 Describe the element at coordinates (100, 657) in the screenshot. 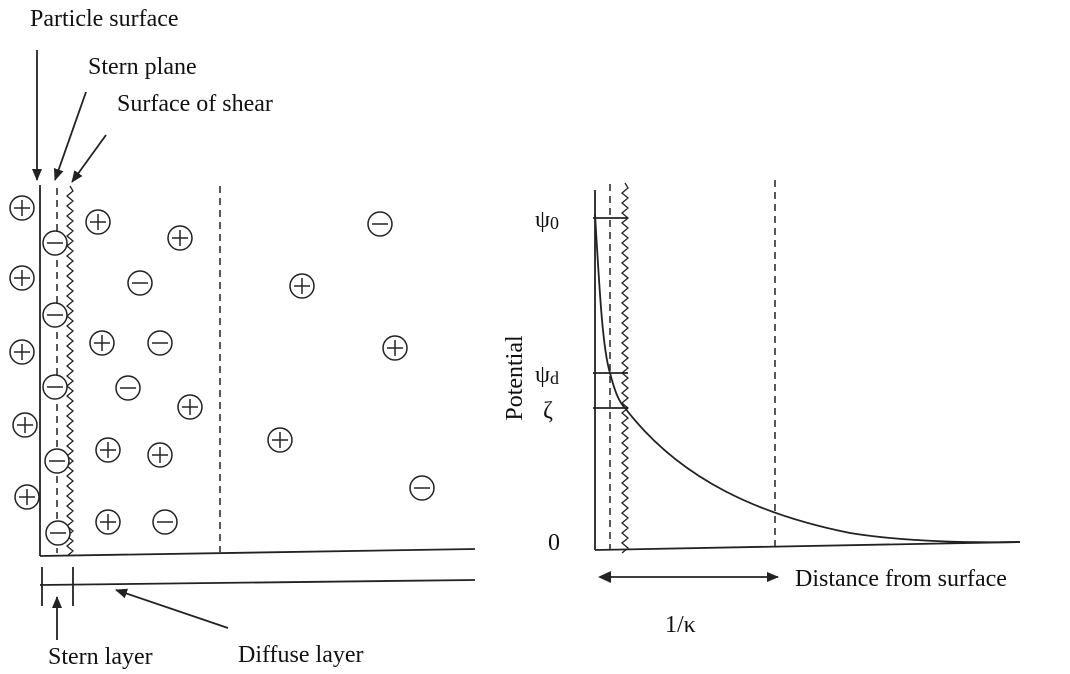

I see `stern-layer-label: Stern layer` at that location.